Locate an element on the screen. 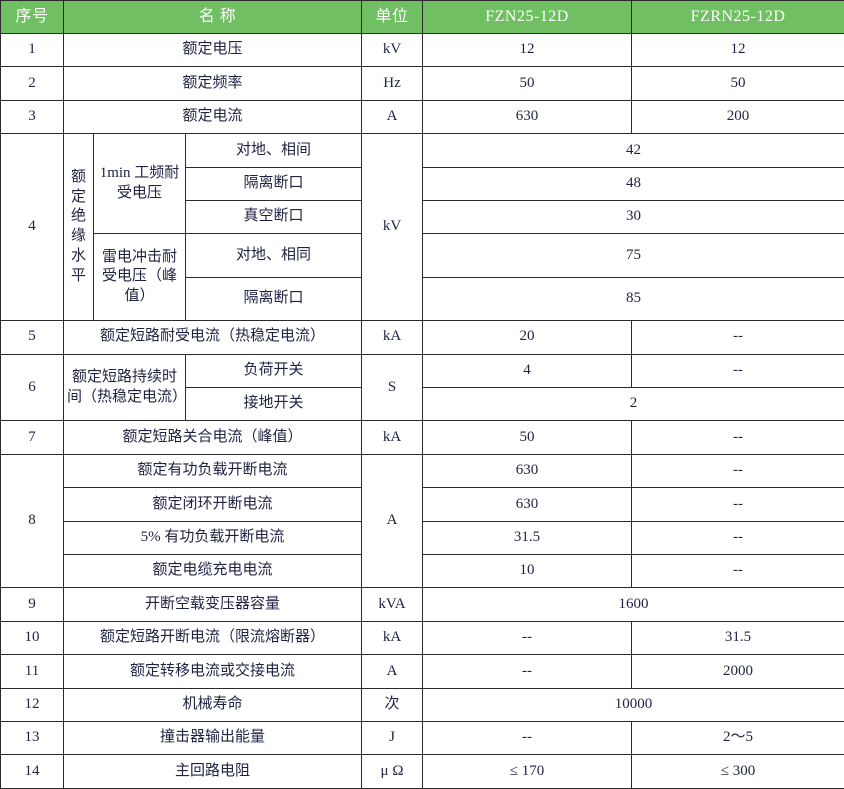  table-row: 雷电冲击耐受电压（峰值） 对地、相同 75 is located at coordinates (422, 277).